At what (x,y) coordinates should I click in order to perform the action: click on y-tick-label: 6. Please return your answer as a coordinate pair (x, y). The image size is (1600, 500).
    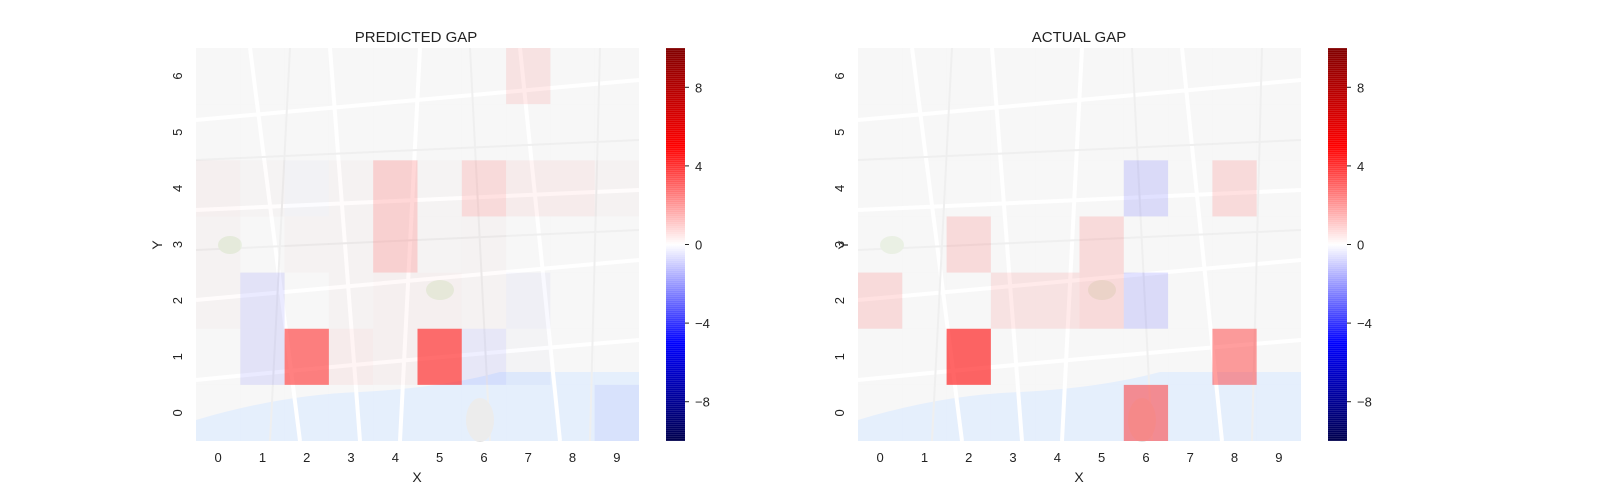
    Looking at the image, I should click on (839, 75).